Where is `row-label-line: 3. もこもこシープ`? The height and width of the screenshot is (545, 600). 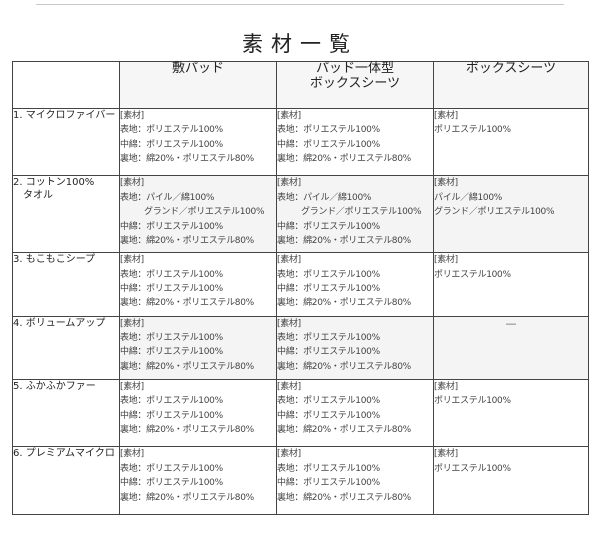 row-label-line: 3. もこもこシープ is located at coordinates (54, 260).